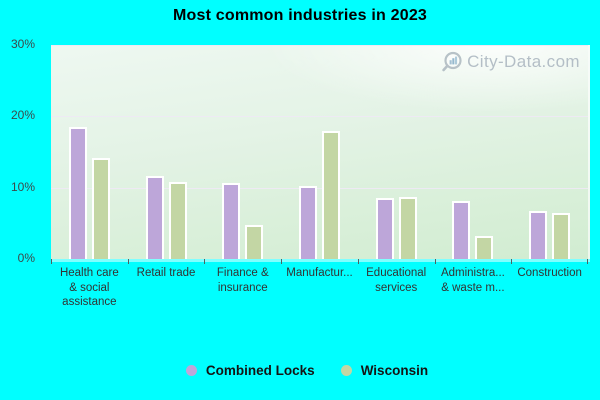  I want to click on bar-combined-locks-health-care-social-assistance, so click(77, 193).